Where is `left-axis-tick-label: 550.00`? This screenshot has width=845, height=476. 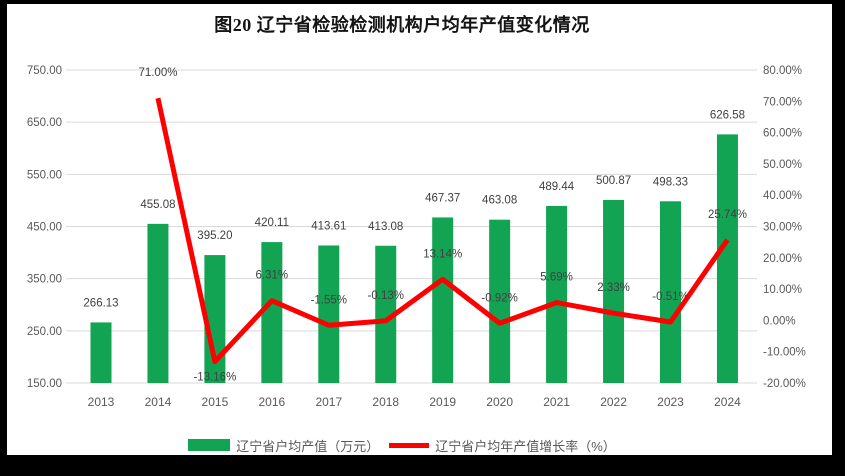 left-axis-tick-label: 550.00 is located at coordinates (44, 175).